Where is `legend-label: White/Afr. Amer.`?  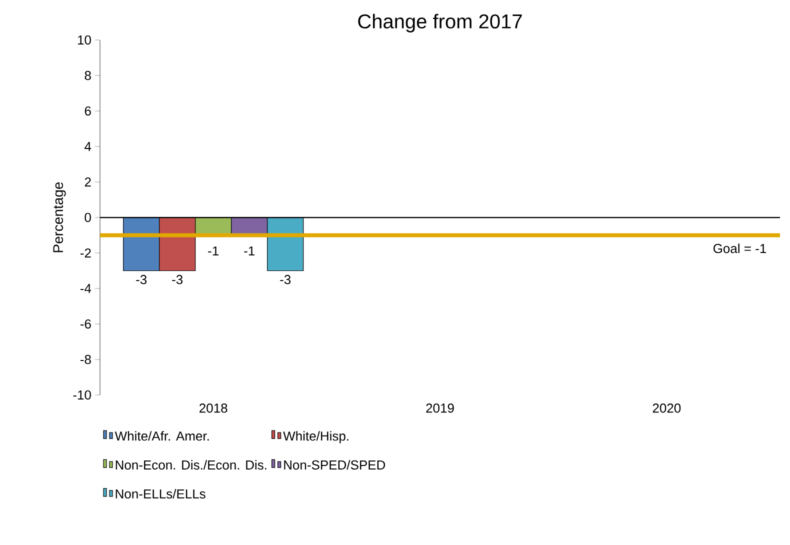 legend-label: White/Afr. Amer. is located at coordinates (161, 436).